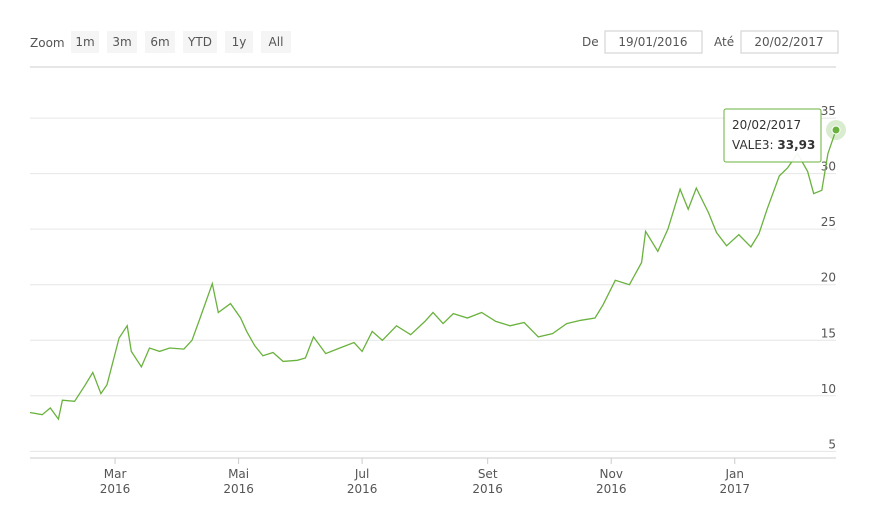  I want to click on x-tick-label: Jul, so click(361, 474).